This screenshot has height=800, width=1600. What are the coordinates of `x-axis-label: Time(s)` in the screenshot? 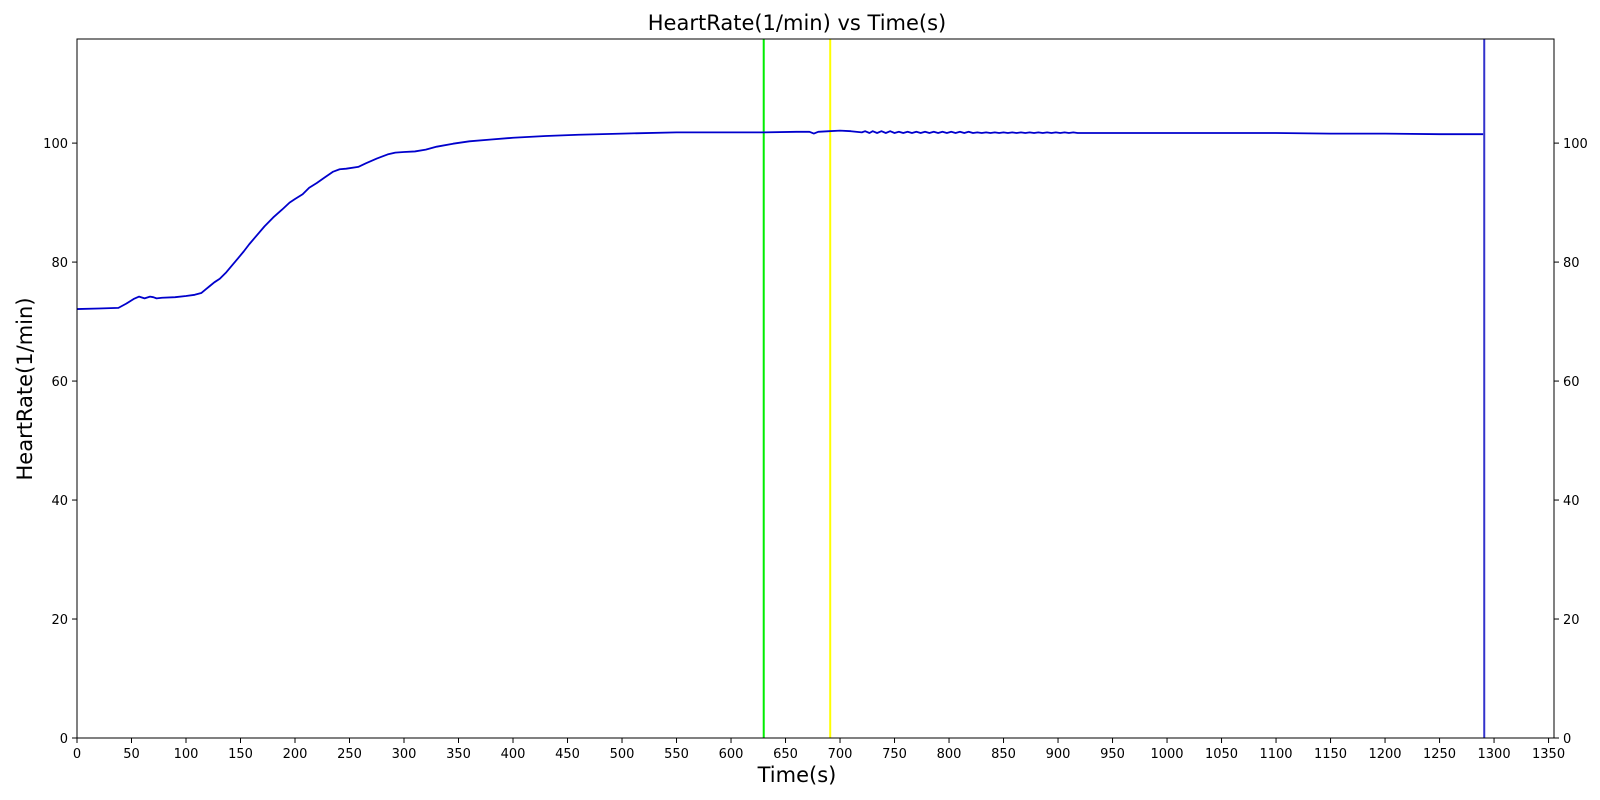 It's located at (797, 775).